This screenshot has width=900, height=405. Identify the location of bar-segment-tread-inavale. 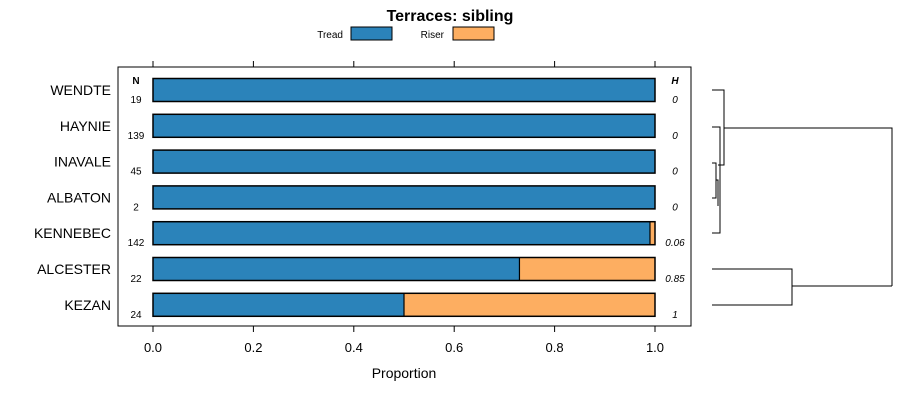
(404, 162).